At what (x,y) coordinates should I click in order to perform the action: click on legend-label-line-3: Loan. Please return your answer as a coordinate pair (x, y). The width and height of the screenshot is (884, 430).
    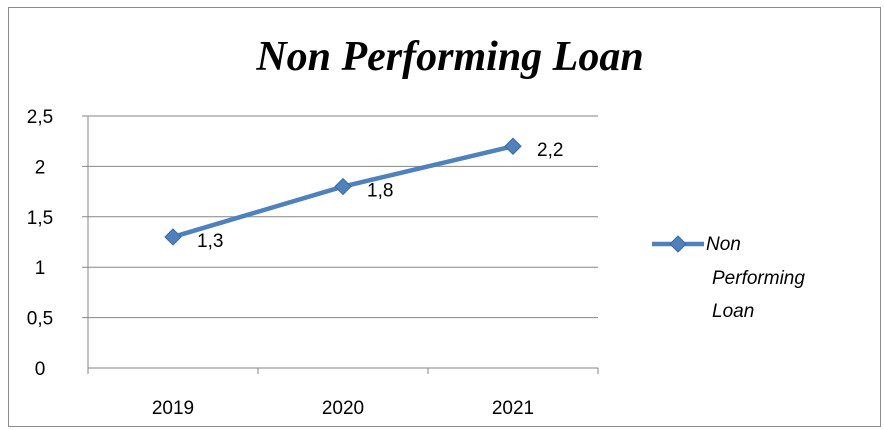
    Looking at the image, I should click on (733, 311).